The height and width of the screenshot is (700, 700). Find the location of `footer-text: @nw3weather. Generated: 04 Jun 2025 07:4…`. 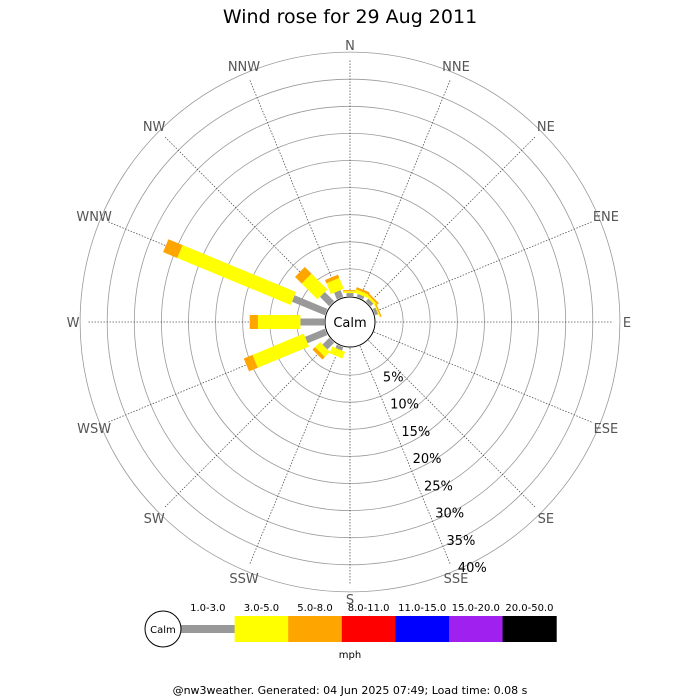

footer-text: @nw3weather. Generated: 04 Jun 2025 07:4… is located at coordinates (350, 690).